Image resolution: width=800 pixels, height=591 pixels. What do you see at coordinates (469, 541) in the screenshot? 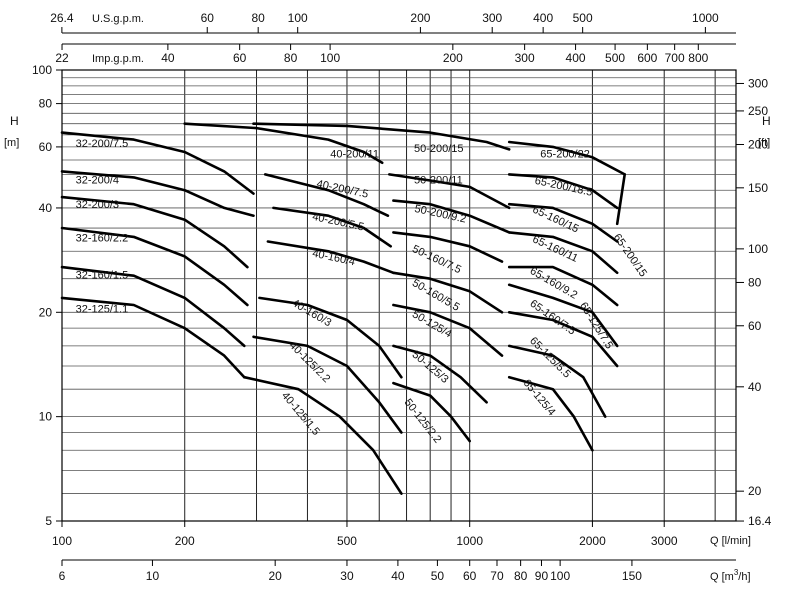
I see `q-lmin-tick-label: 1000` at bounding box center [469, 541].